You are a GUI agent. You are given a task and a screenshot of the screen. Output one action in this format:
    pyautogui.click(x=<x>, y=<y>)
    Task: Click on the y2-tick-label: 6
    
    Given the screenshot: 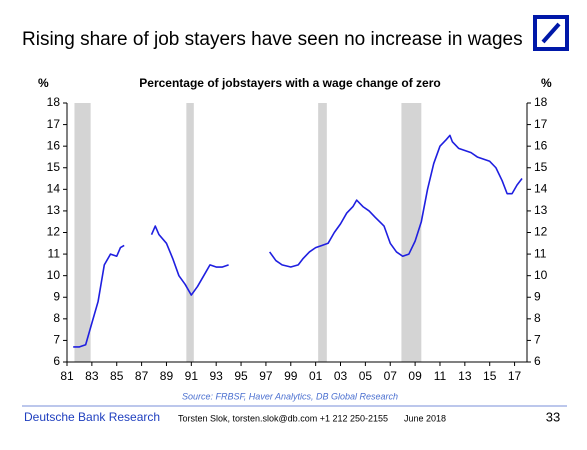 What is the action you would take?
    pyautogui.click(x=537, y=361)
    